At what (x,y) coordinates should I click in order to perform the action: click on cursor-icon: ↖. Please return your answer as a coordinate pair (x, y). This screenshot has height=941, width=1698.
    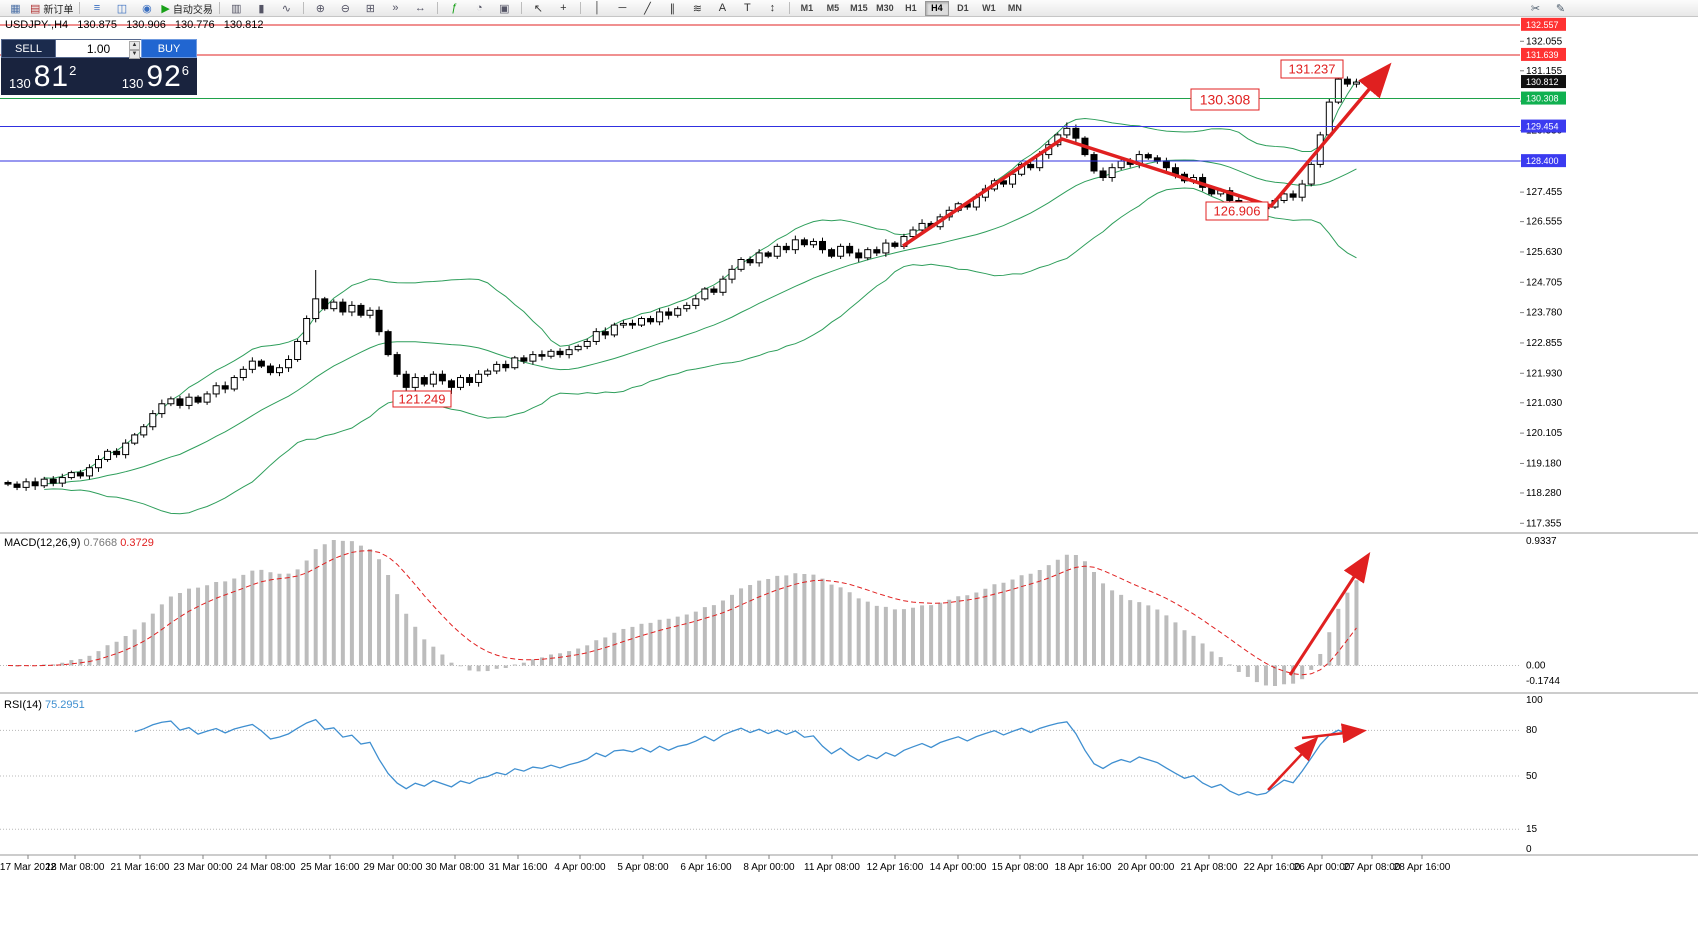
    Looking at the image, I should click on (538, 8).